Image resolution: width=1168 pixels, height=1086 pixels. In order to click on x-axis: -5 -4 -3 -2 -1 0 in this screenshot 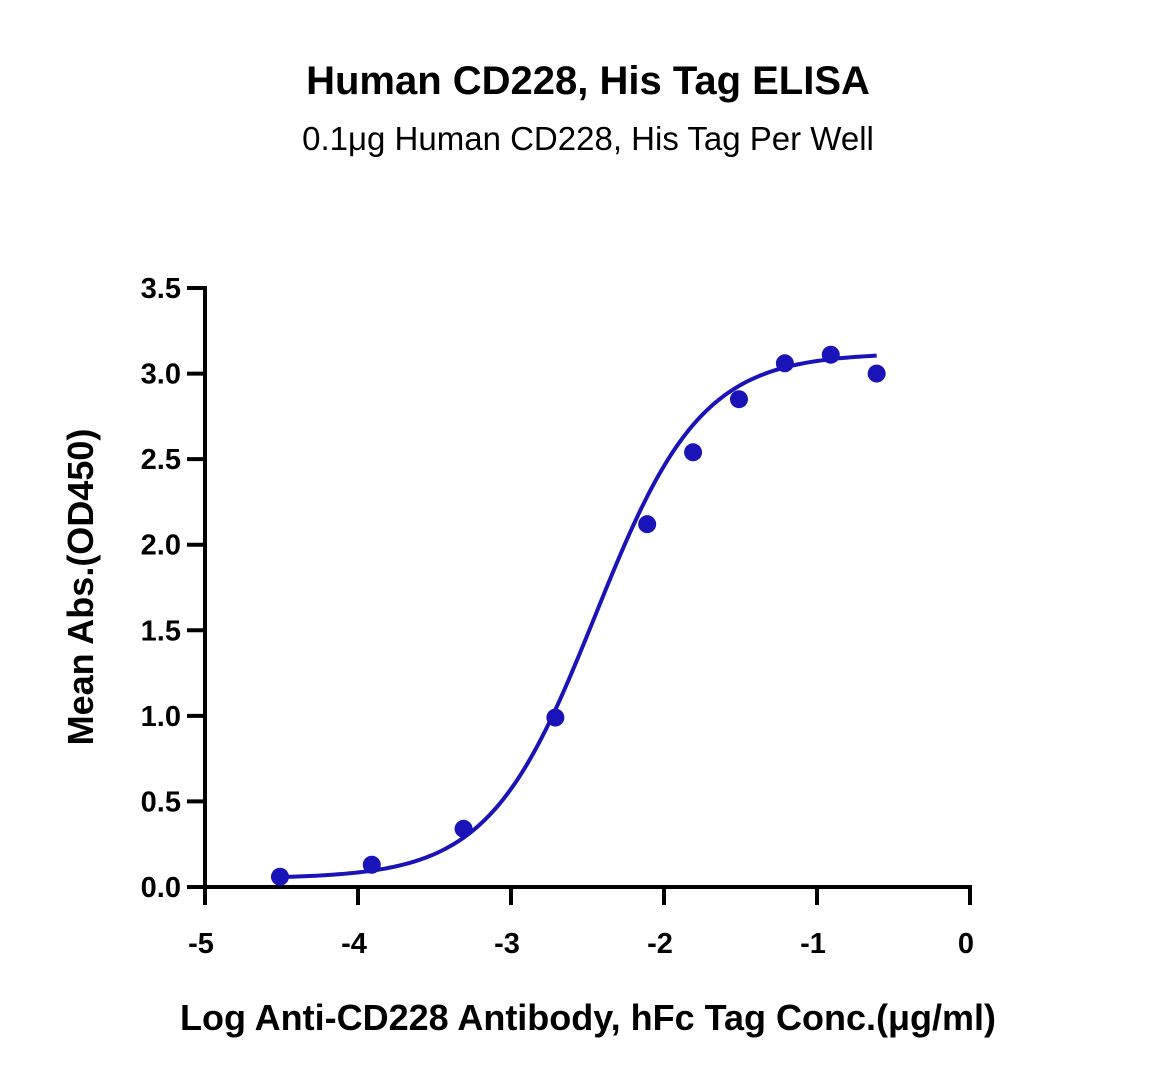, I will do `click(581, 922)`.